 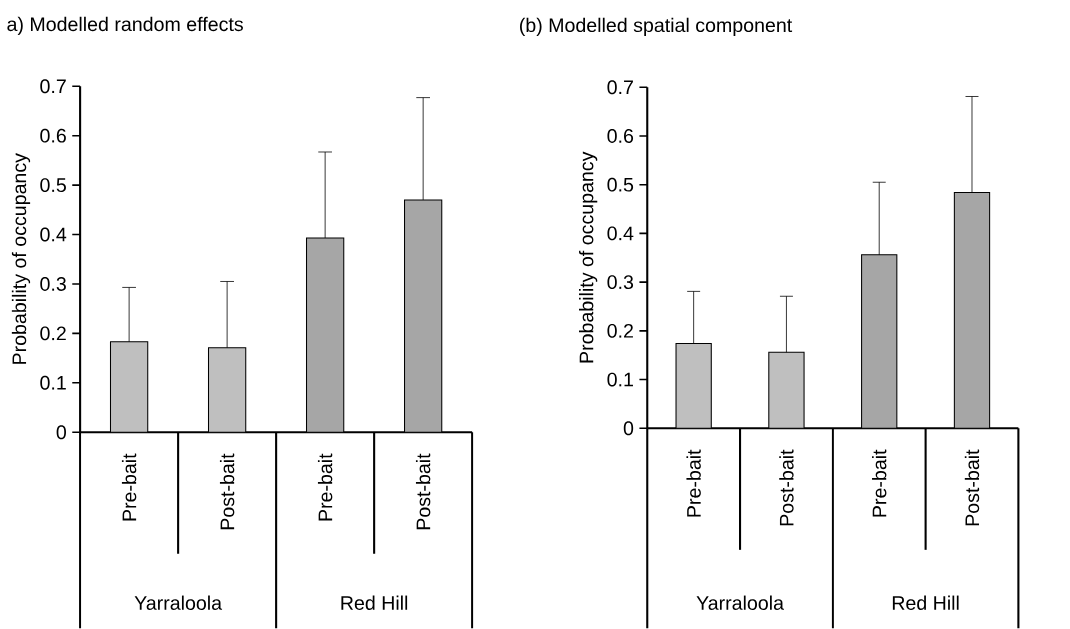 What do you see at coordinates (656, 26) in the screenshot?
I see `chart-title: (b) Modelled spatial component` at bounding box center [656, 26].